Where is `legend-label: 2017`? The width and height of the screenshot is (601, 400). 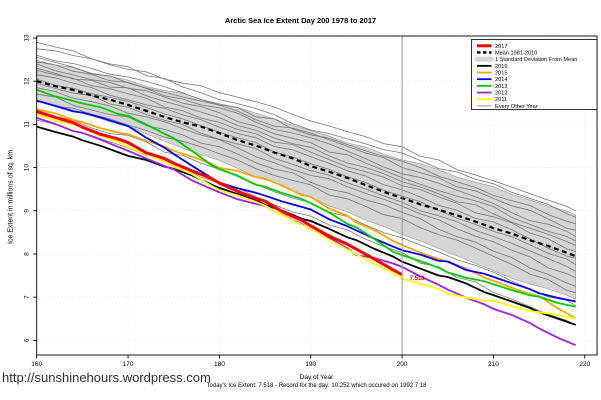
legend-label: 2017 is located at coordinates (501, 47).